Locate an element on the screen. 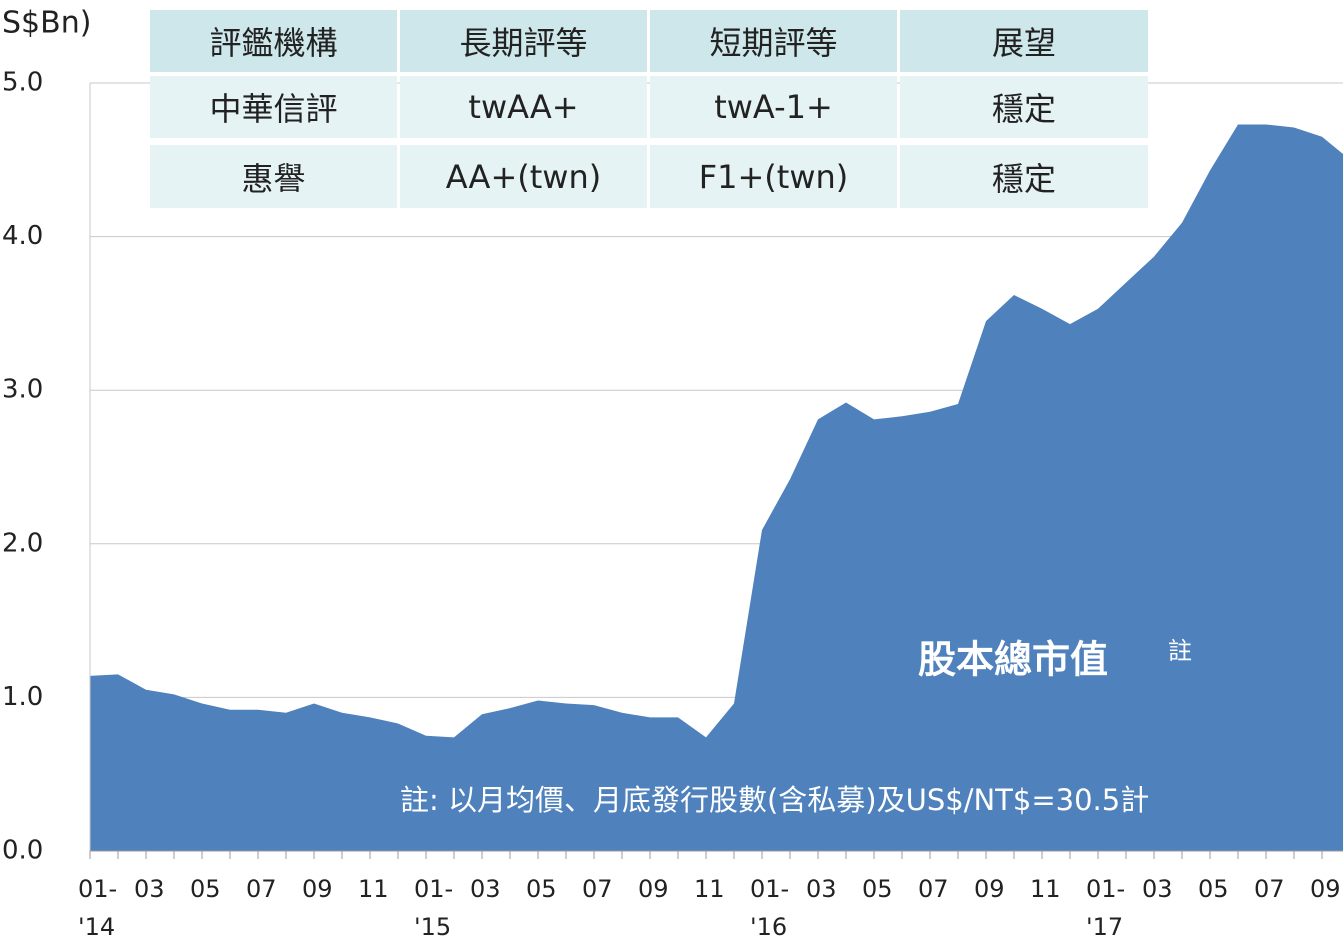 The width and height of the screenshot is (1343, 941). table-header-cell: 評鑑機構 is located at coordinates (273, 41).